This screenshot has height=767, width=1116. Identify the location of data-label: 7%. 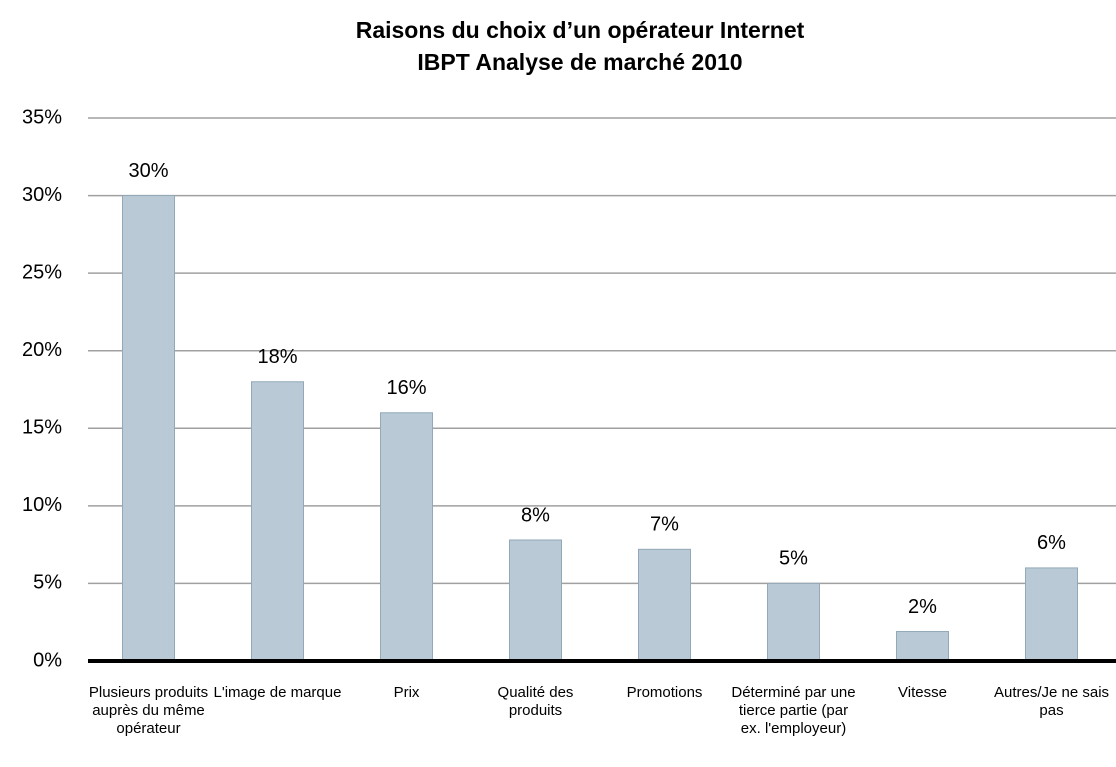
(664, 525).